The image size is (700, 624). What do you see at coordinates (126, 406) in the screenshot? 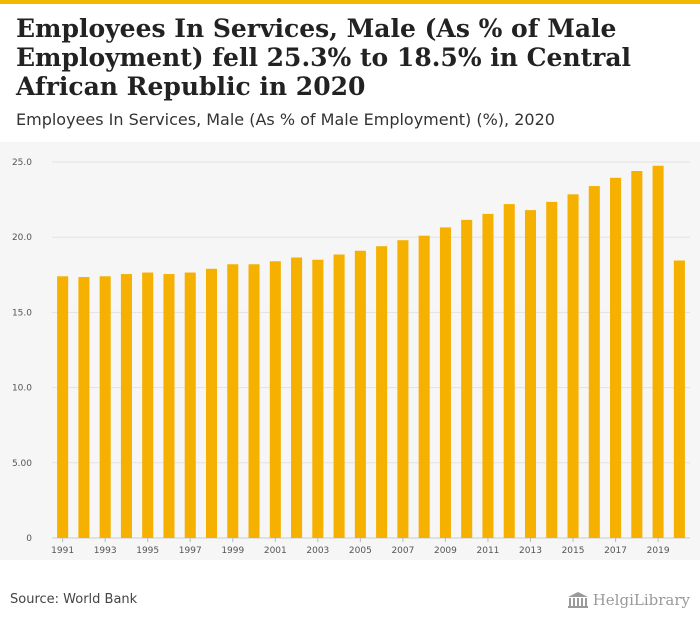
I see `bar-1994` at bounding box center [126, 406].